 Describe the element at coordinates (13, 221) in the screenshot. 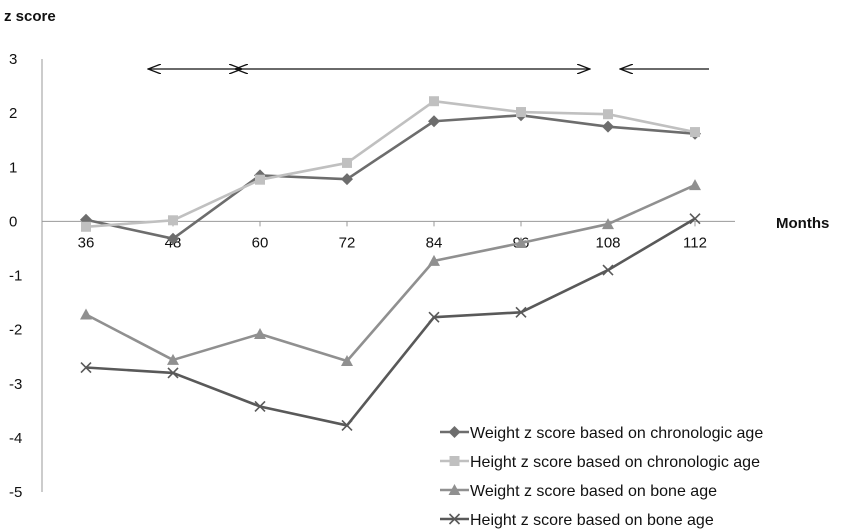

I see `y-tick-label: 0` at that location.